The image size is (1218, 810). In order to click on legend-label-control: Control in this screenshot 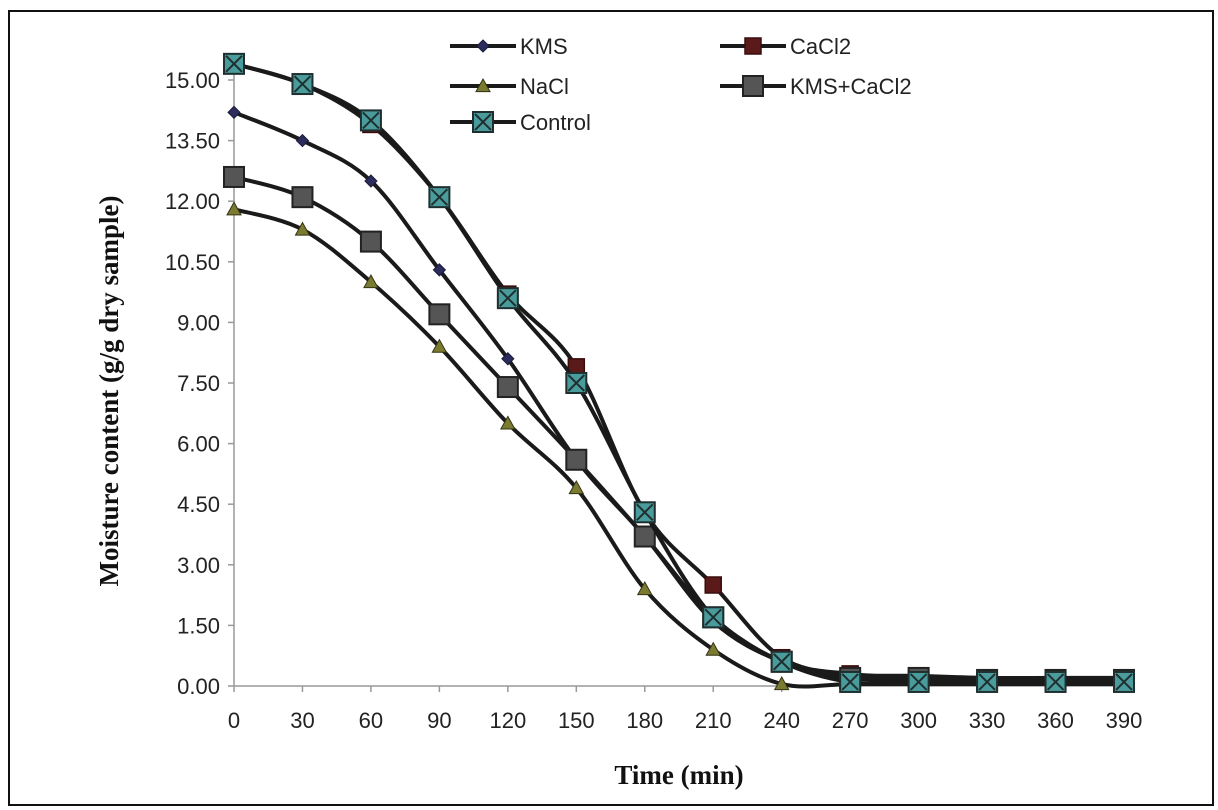, I will do `click(555, 122)`.